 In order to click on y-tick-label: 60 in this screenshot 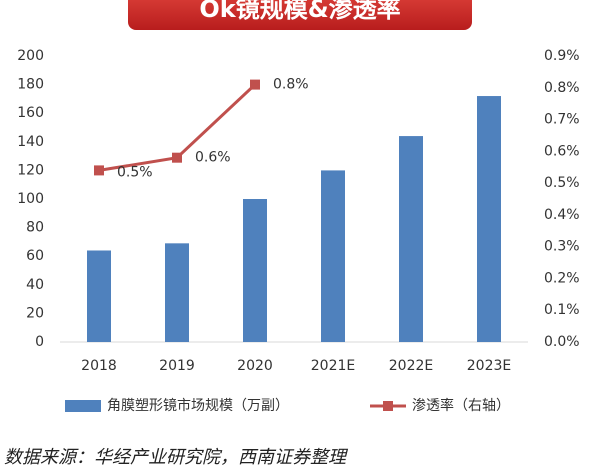, I will do `click(35, 256)`.